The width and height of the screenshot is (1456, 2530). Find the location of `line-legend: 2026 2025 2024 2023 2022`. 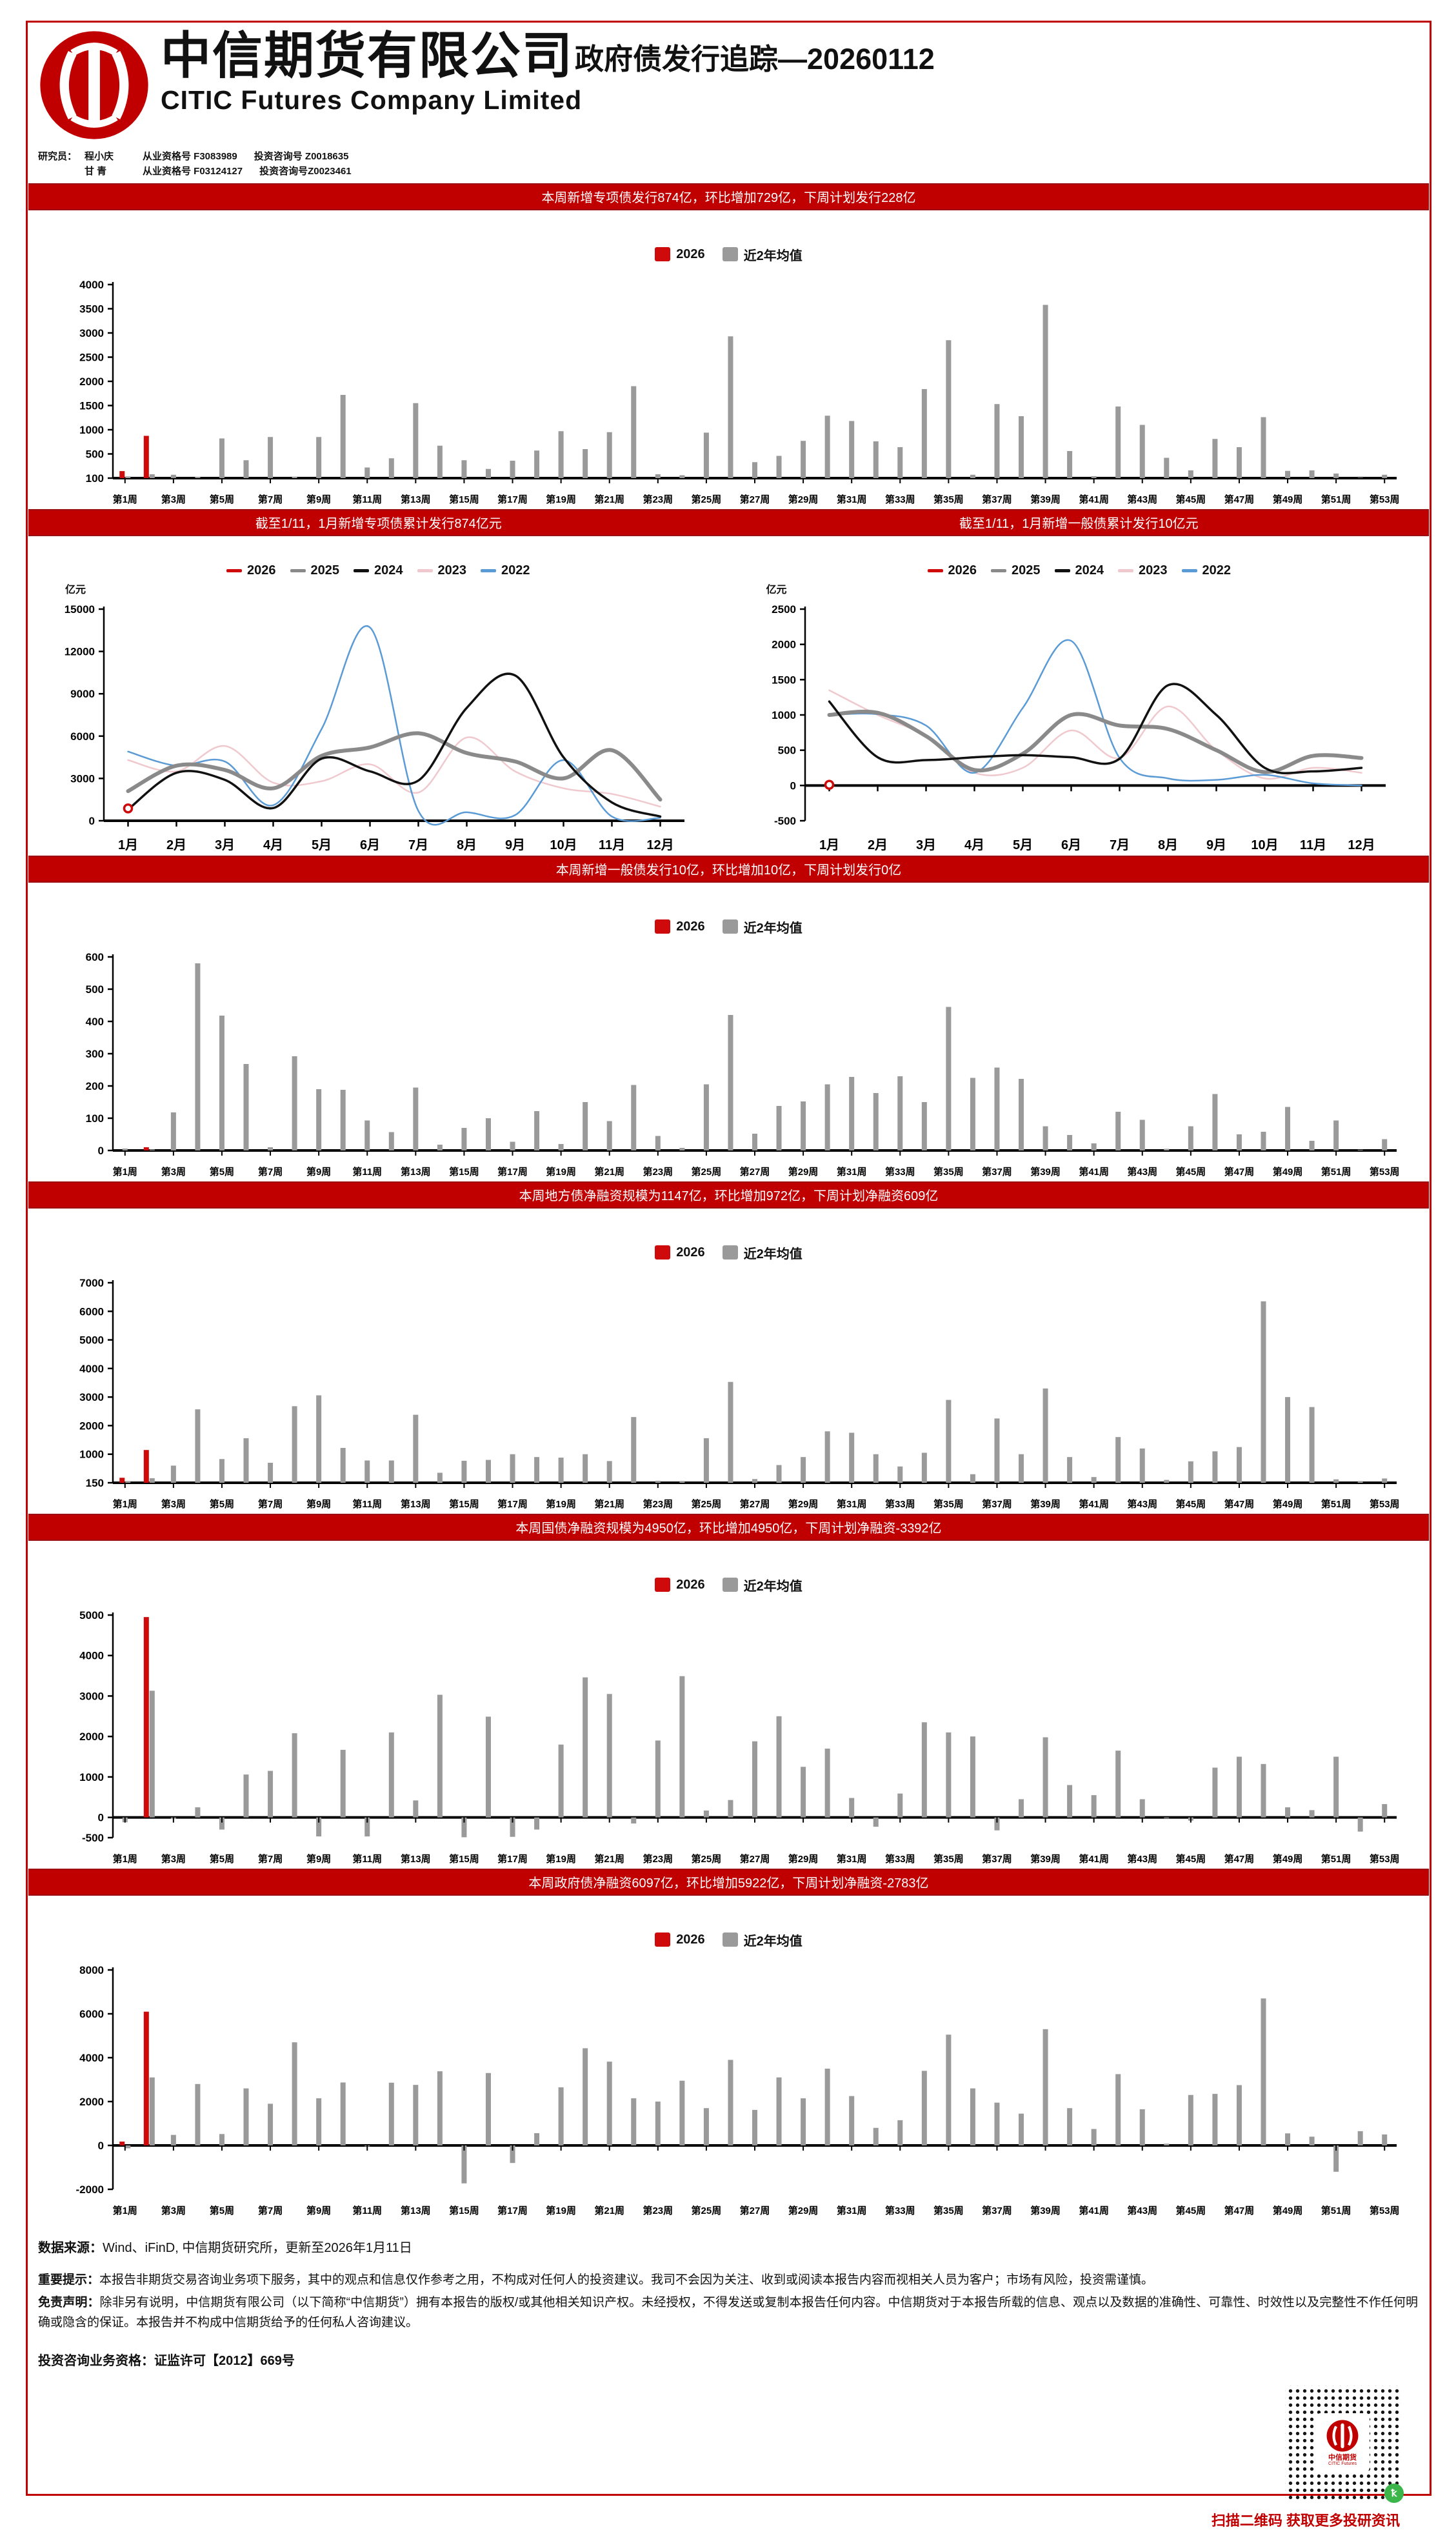

line-legend: 2026 2025 2024 2023 2022 is located at coordinates (1079, 570).